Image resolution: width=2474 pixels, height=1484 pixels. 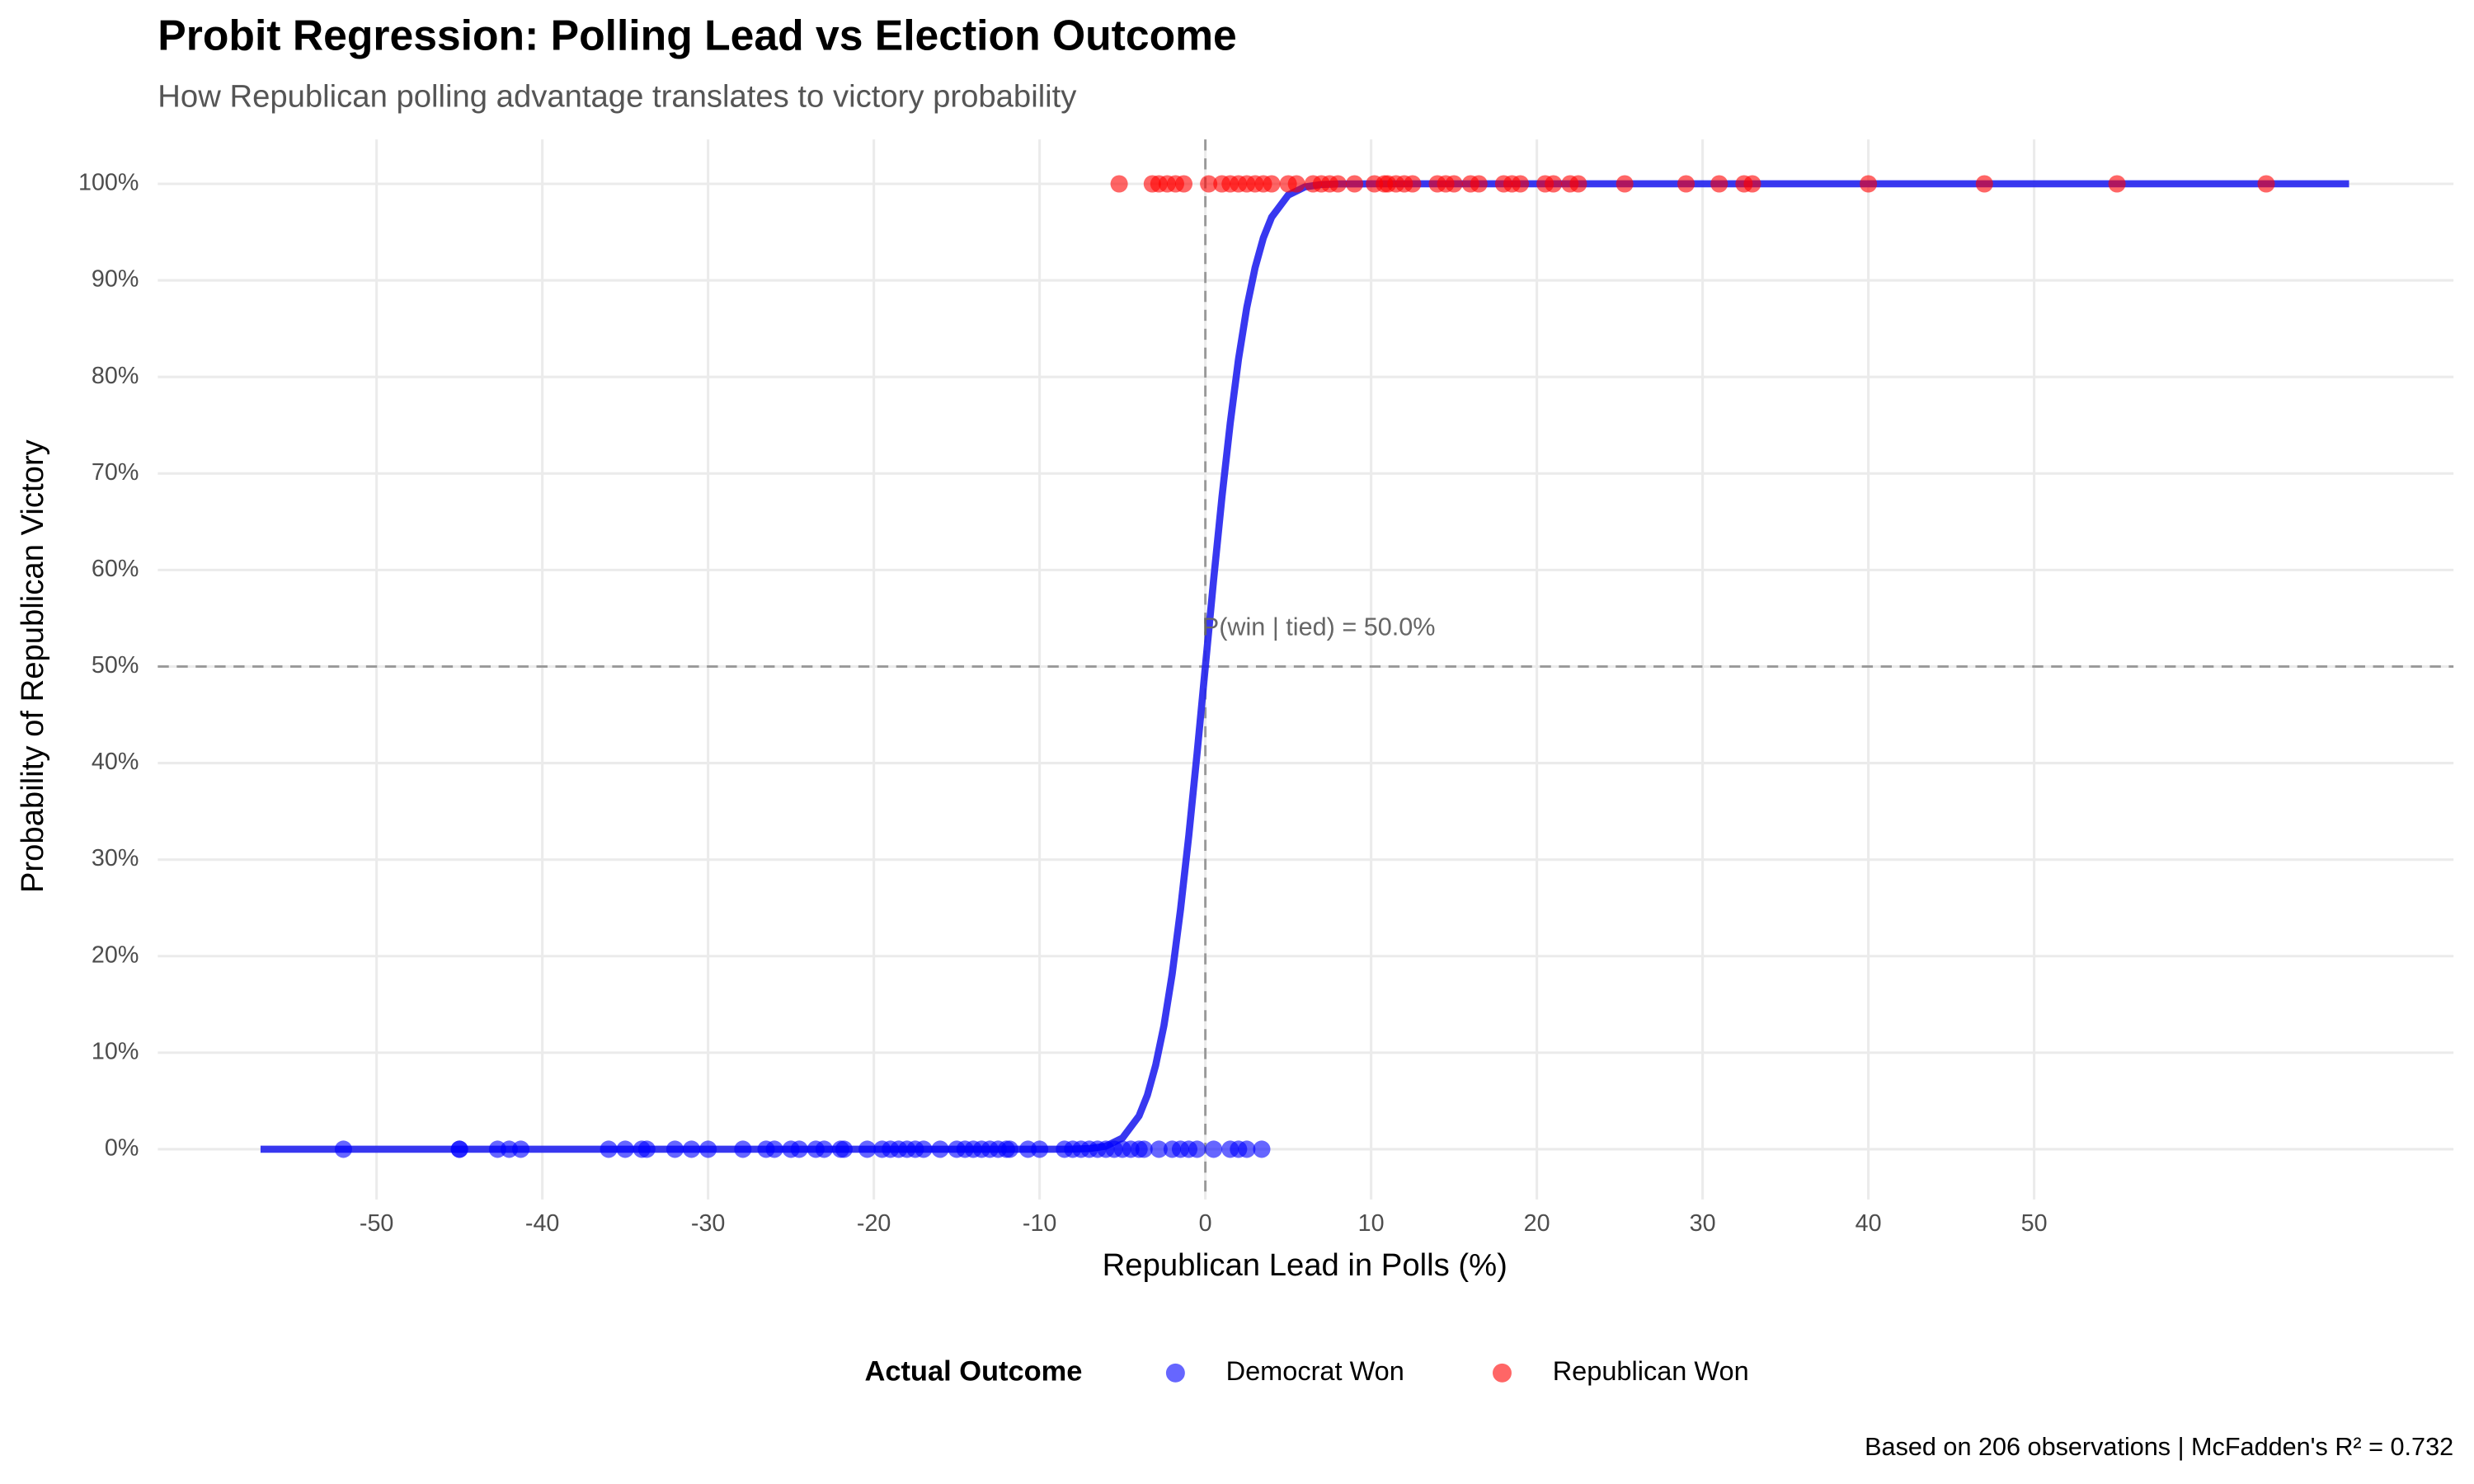 I want to click on y-tick-label: 20%, so click(x=115, y=955).